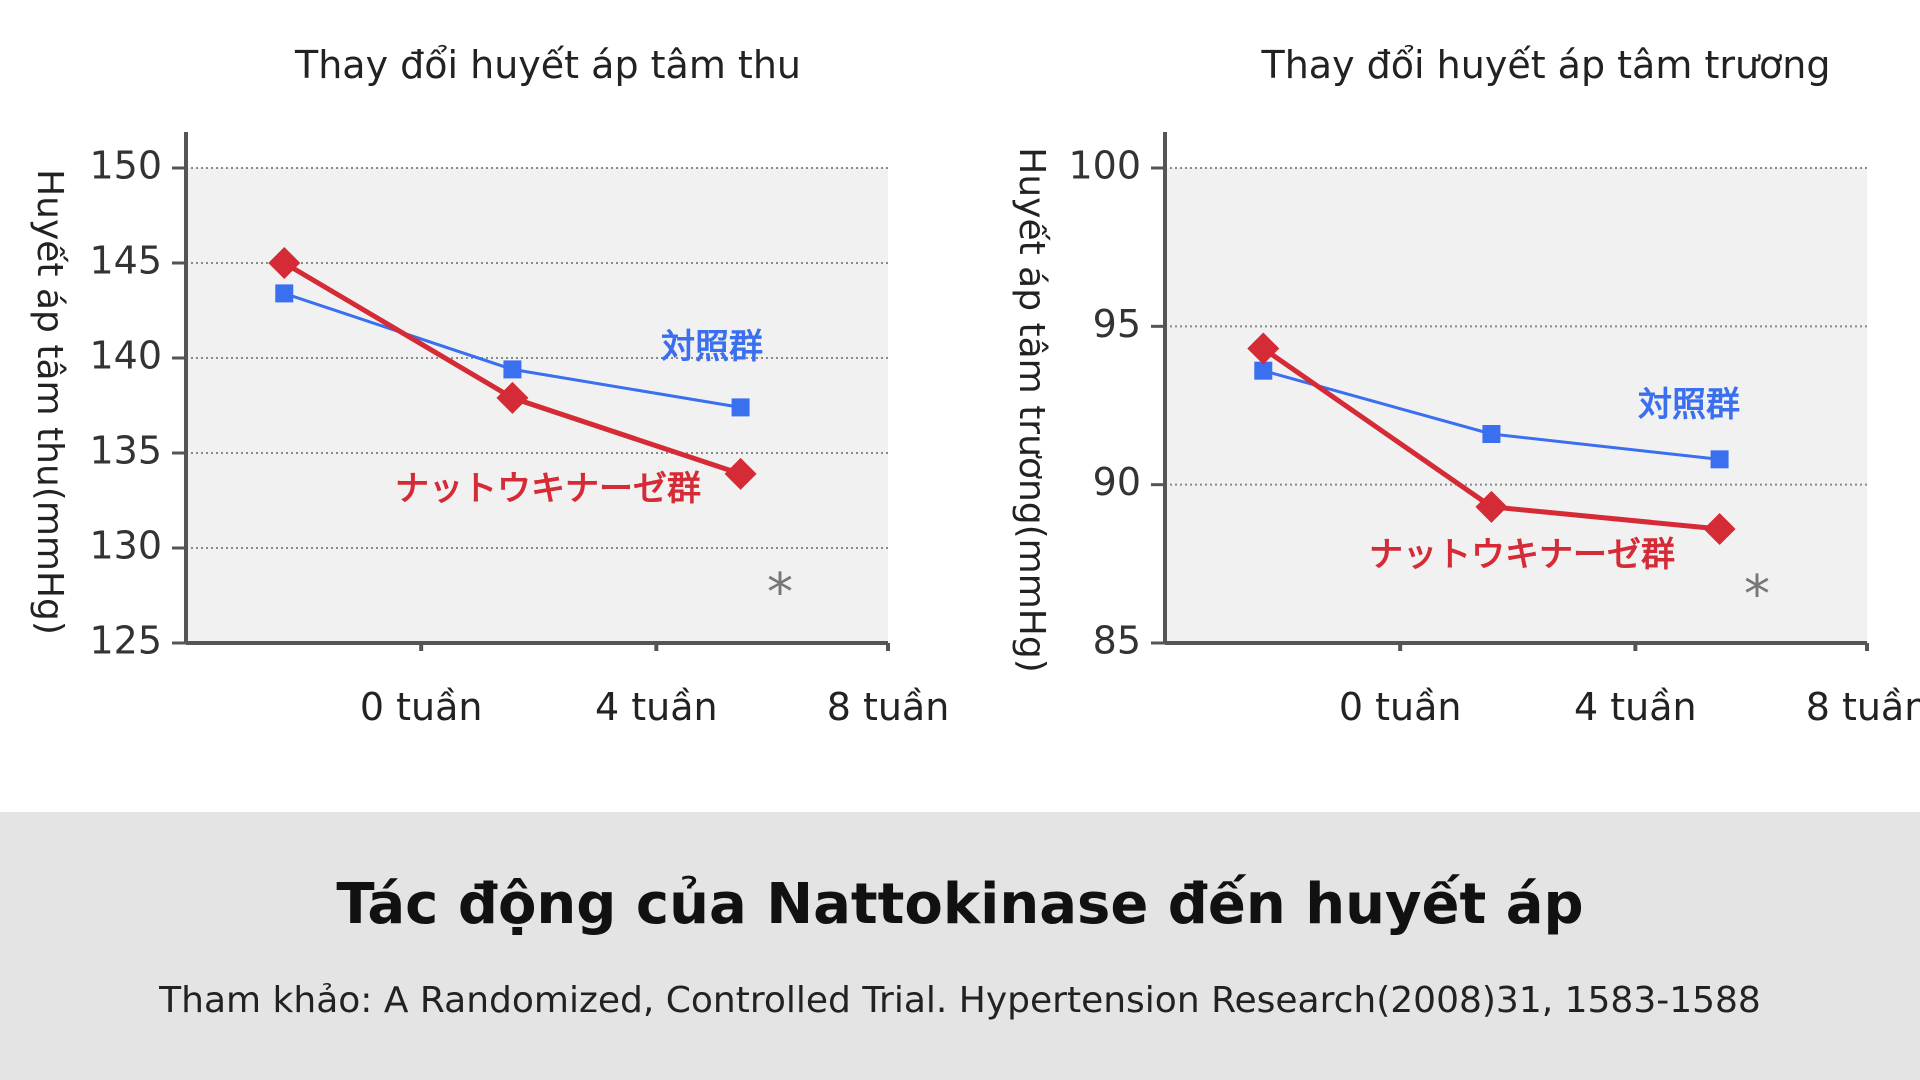 This screenshot has width=1920, height=1080. What do you see at coordinates (1104, 166) in the screenshot?
I see `y-tick-label: 100` at bounding box center [1104, 166].